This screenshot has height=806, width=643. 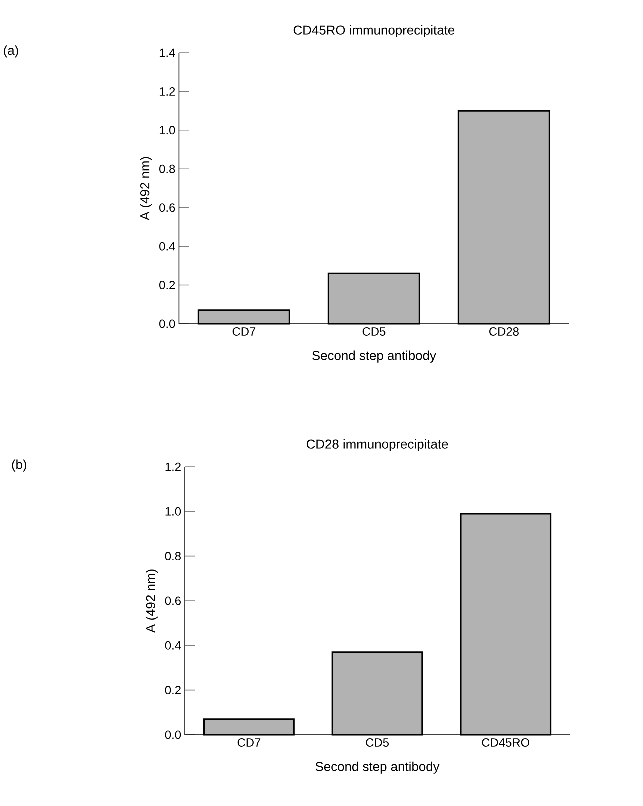 What do you see at coordinates (374, 31) in the screenshot?
I see `chart-title: CD45RO immunoprecipitate` at bounding box center [374, 31].